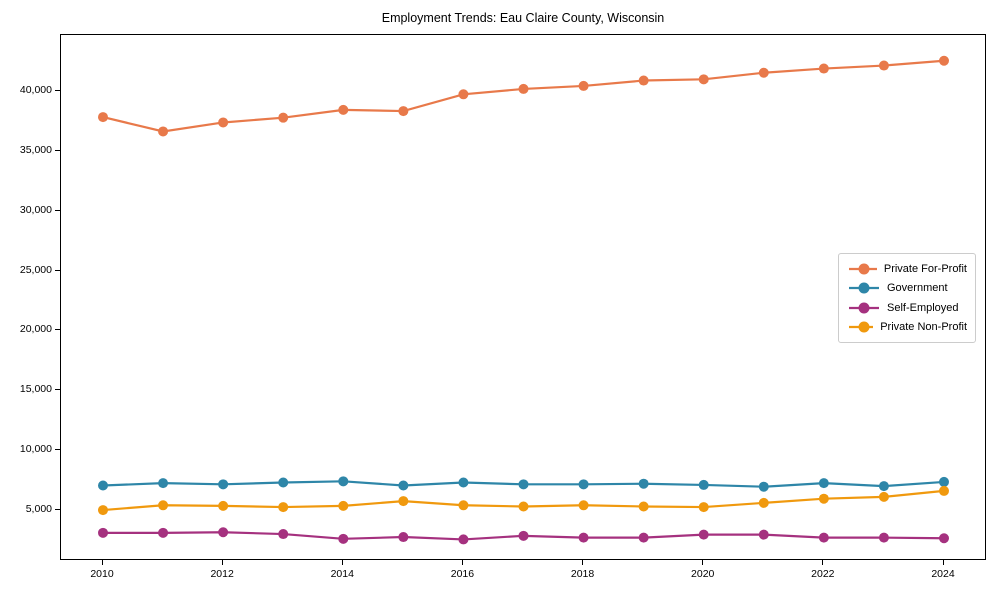 The height and width of the screenshot is (600, 1000). What do you see at coordinates (923, 327) in the screenshot?
I see `legend-label: Private Non-Profit` at bounding box center [923, 327].